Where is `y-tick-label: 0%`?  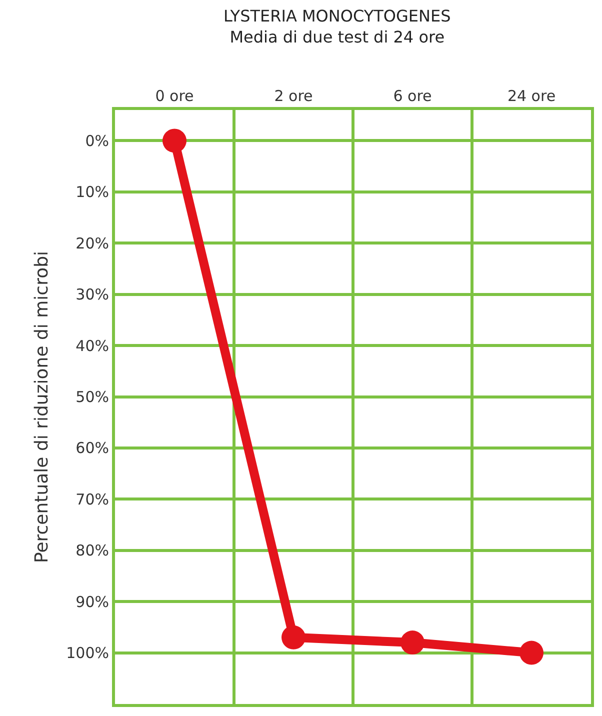
y-tick-label: 0% is located at coordinates (97, 141).